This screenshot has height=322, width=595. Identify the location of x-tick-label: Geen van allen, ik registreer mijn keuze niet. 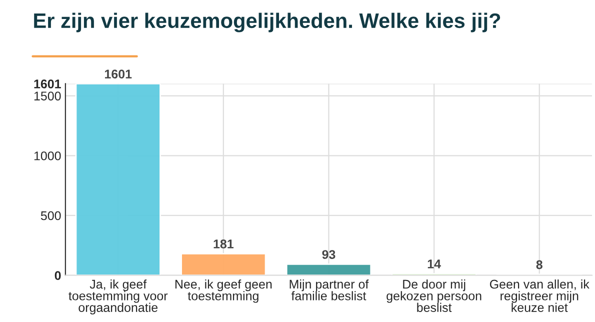
(540, 295).